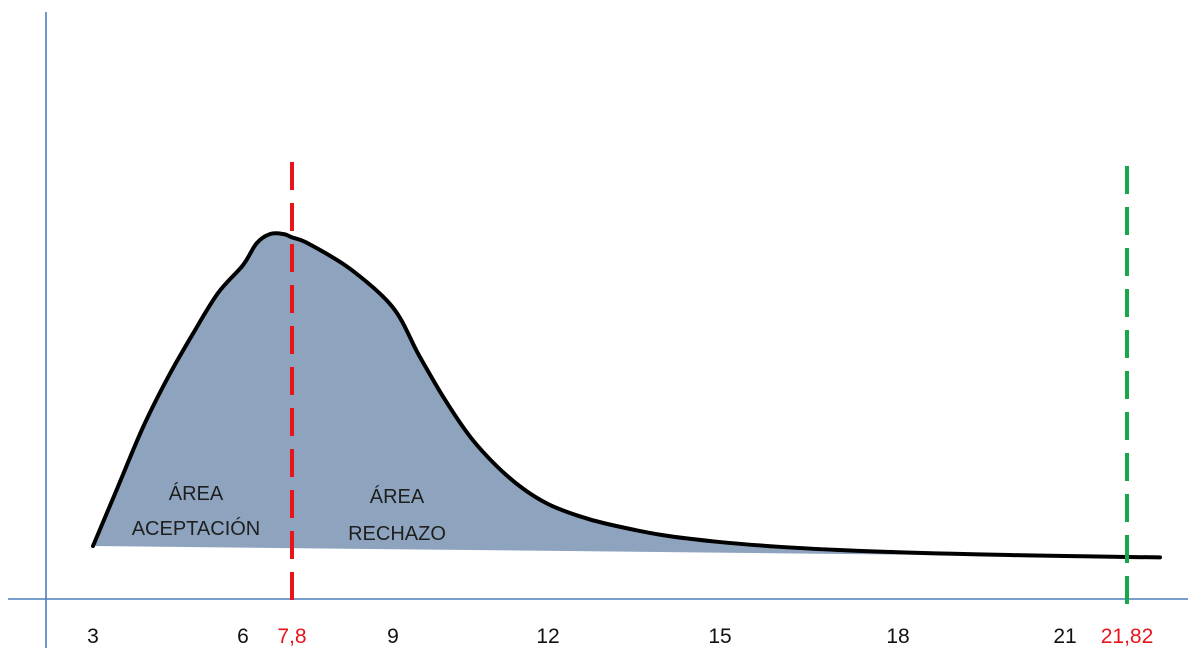  I want to click on region-label-acceptance: ÁREA, so click(196, 493).